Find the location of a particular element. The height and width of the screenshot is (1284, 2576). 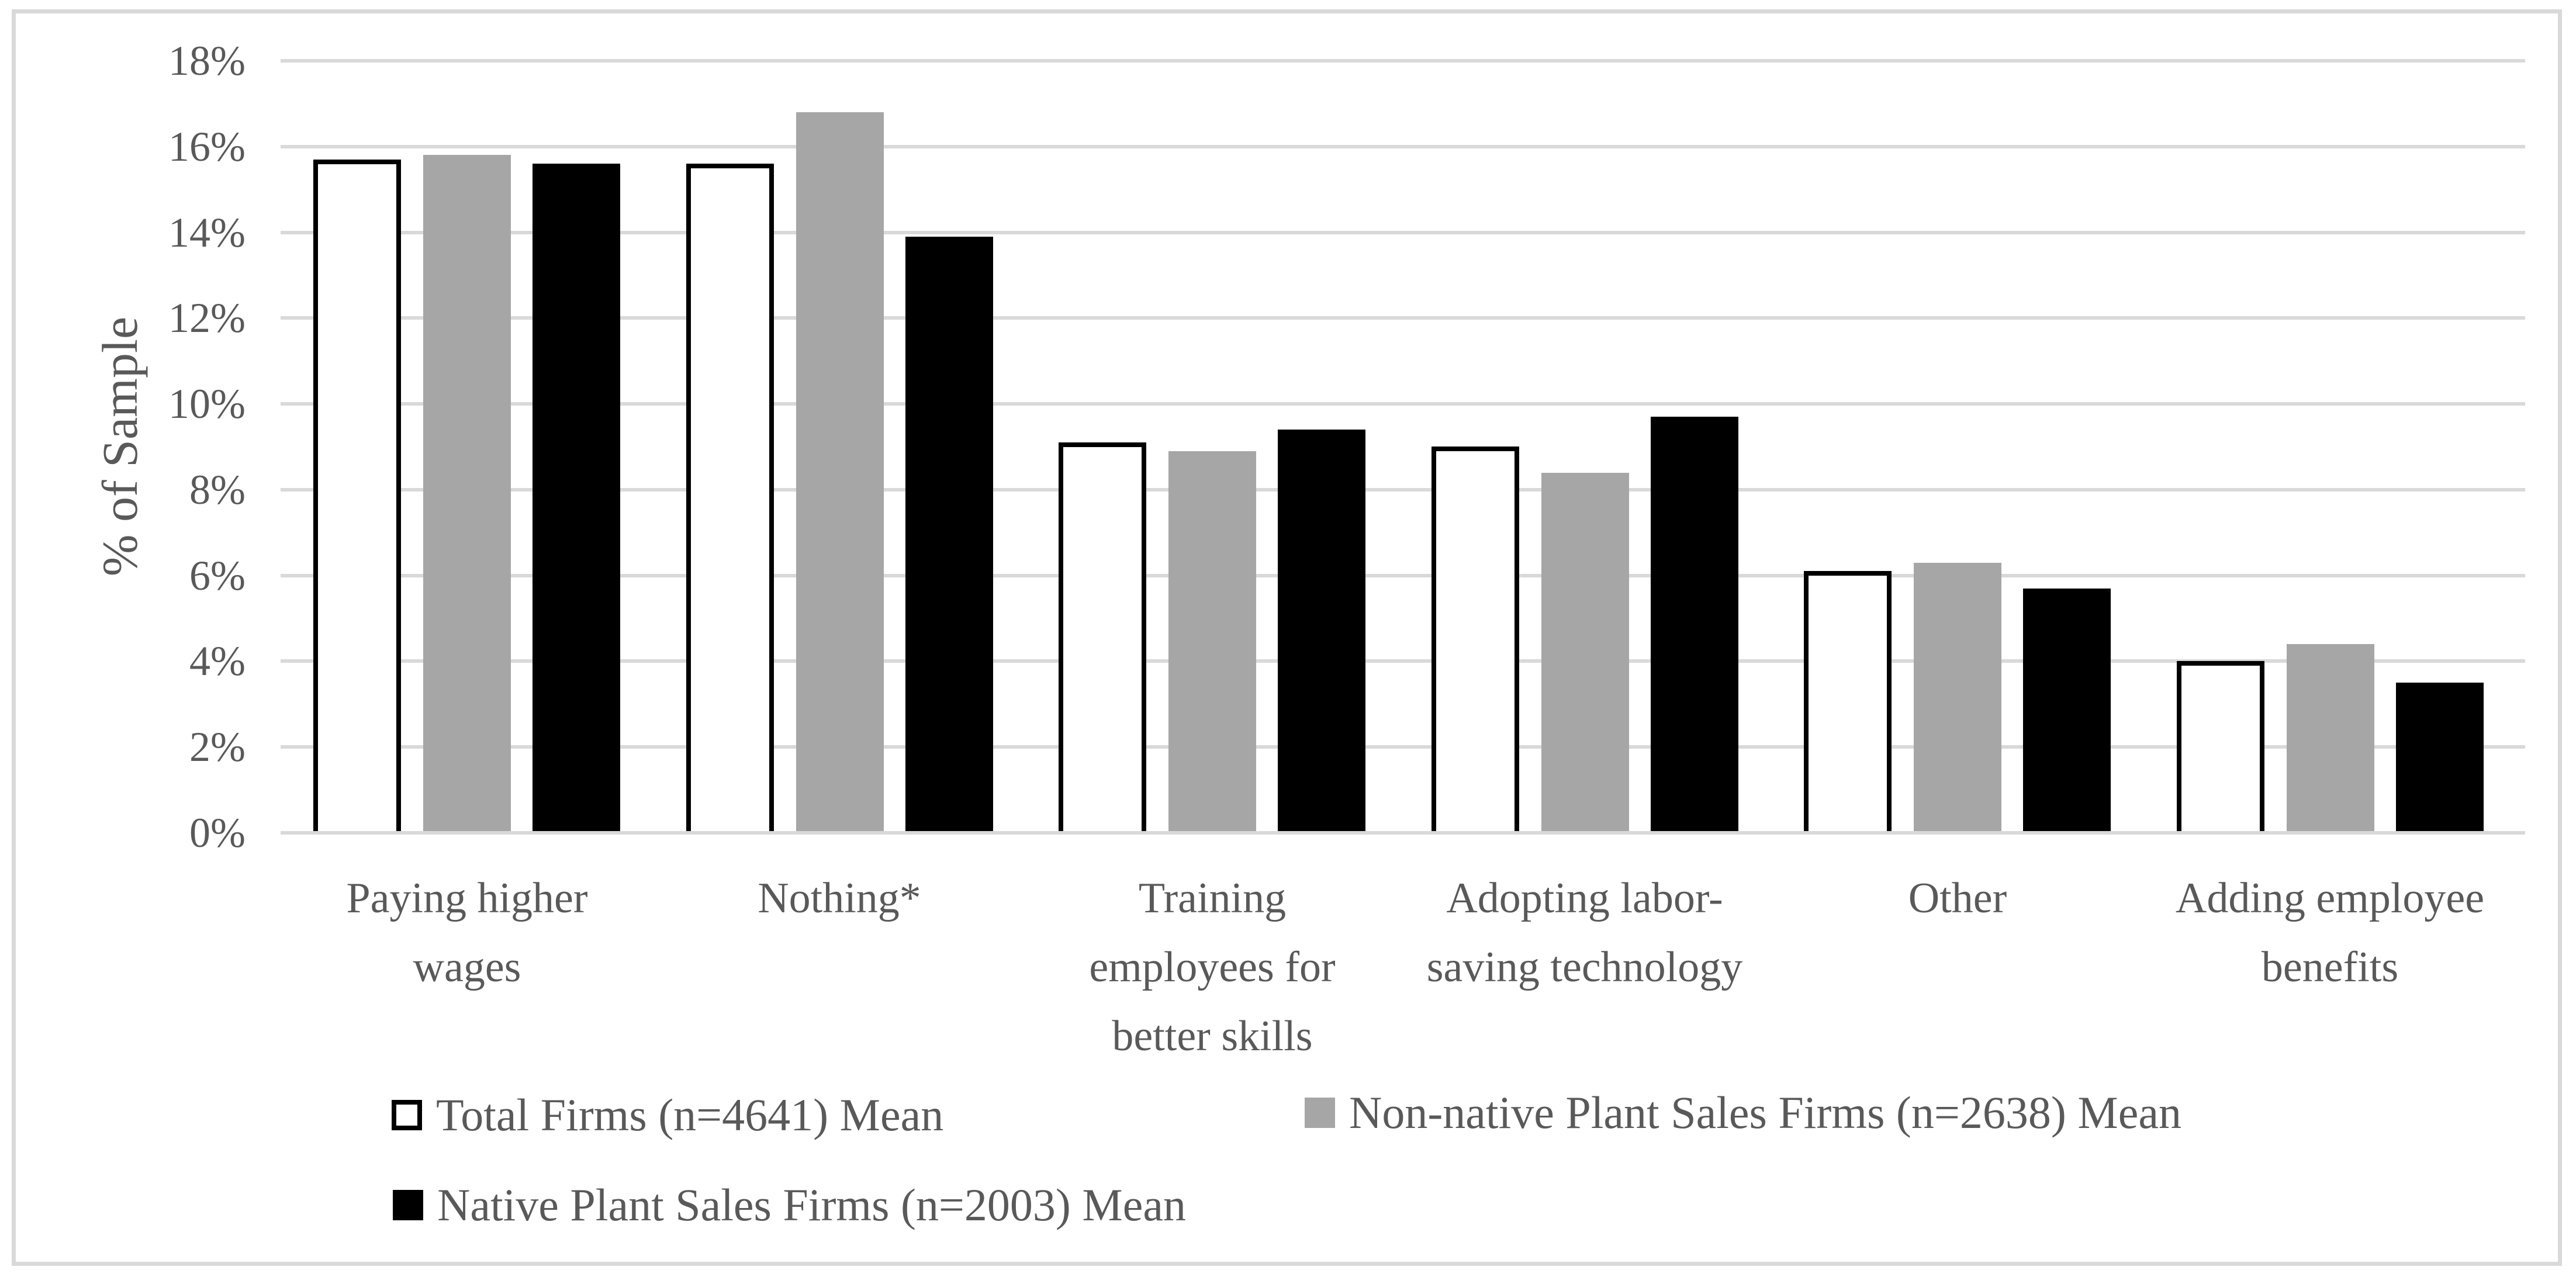

y-tick-label: 2% is located at coordinates (217, 747).